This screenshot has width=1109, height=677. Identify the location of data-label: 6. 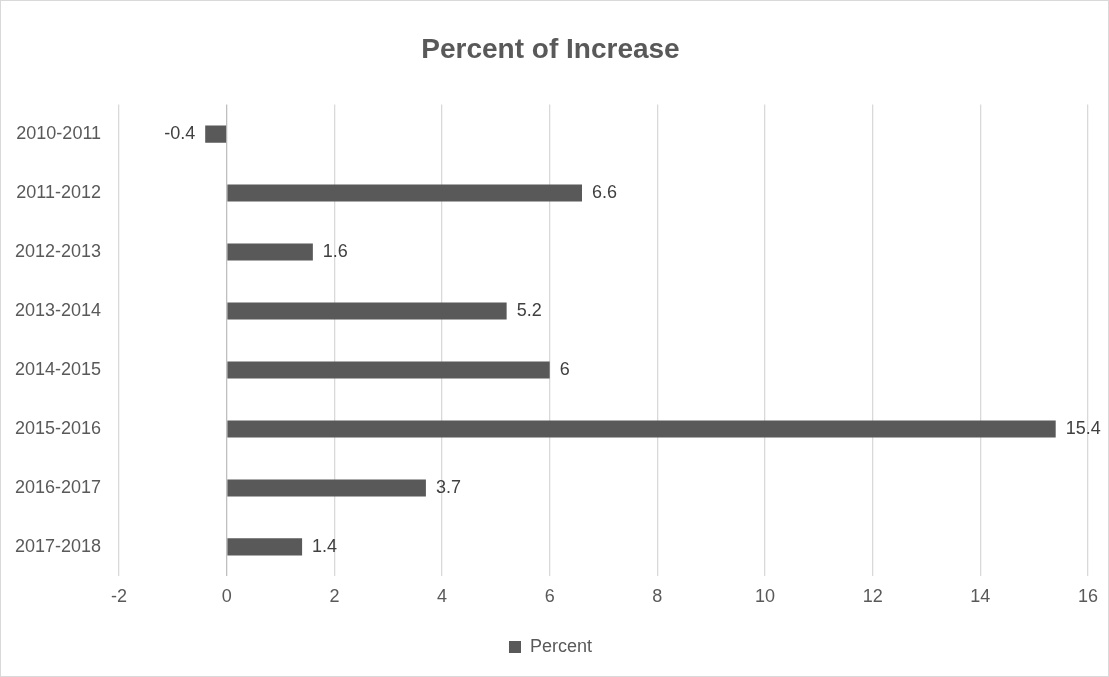
(564, 368).